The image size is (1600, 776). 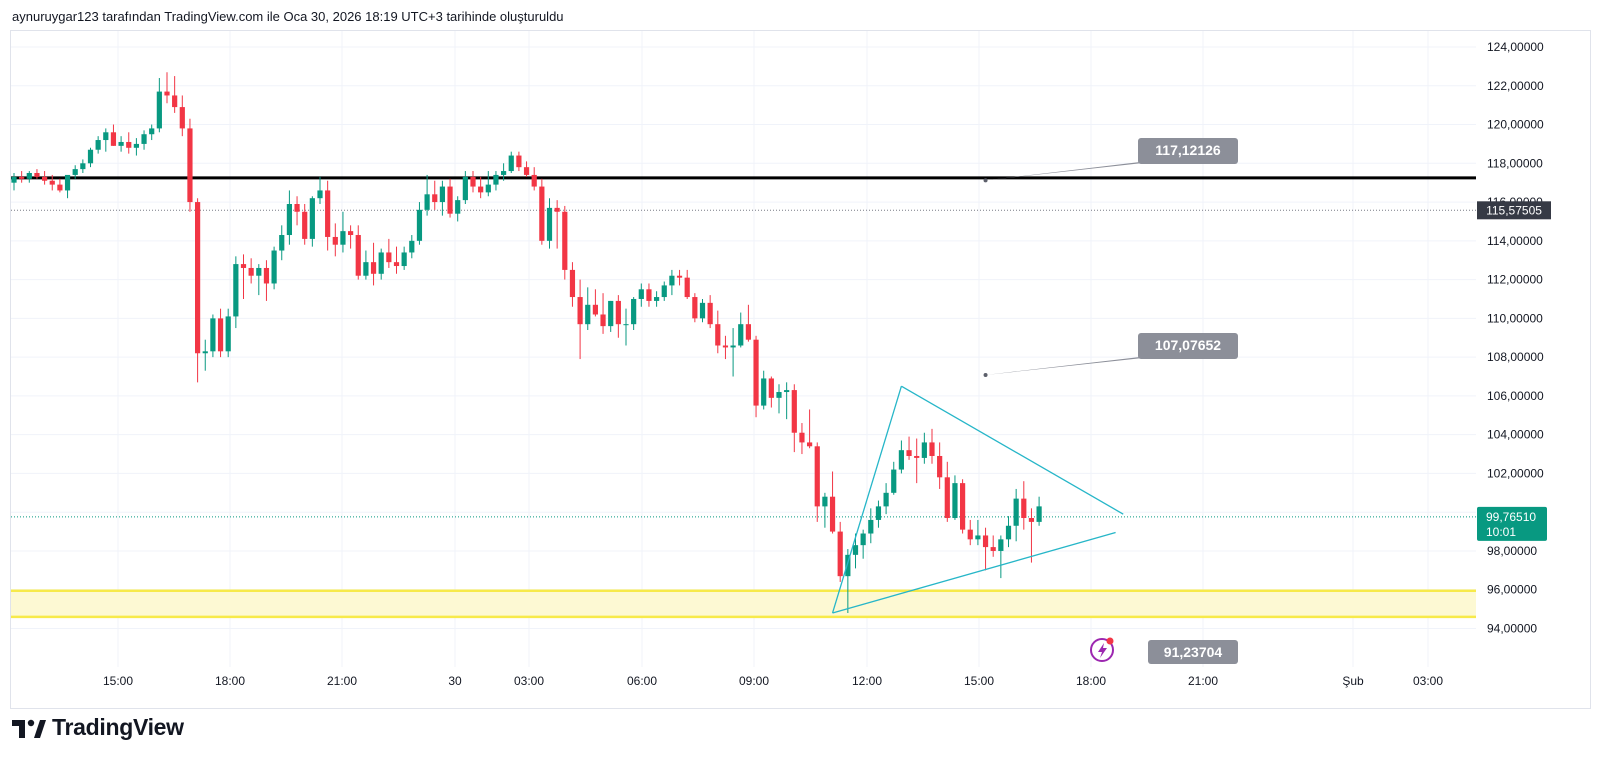 I want to click on tradingview-logo: TradingView, so click(x=98, y=727).